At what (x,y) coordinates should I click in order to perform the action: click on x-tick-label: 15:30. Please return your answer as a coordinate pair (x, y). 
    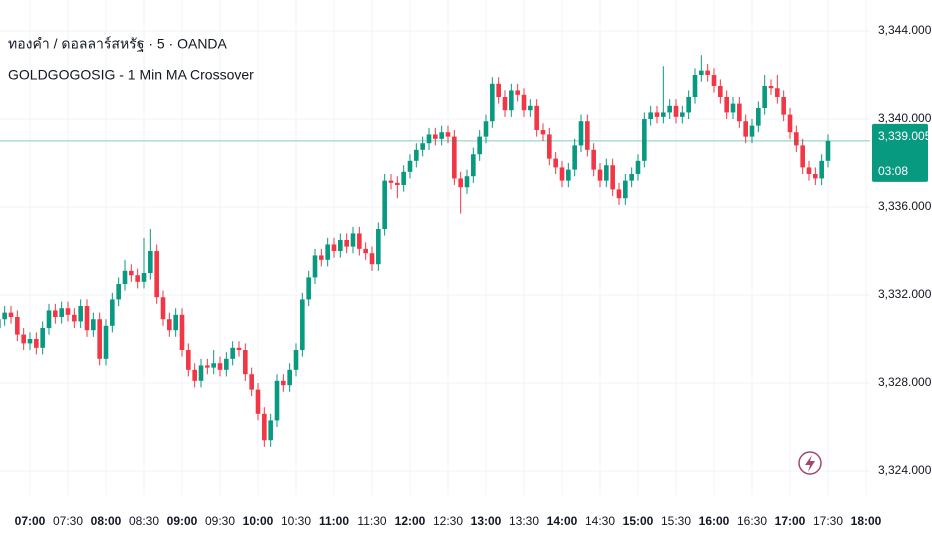
    Looking at the image, I should click on (676, 521).